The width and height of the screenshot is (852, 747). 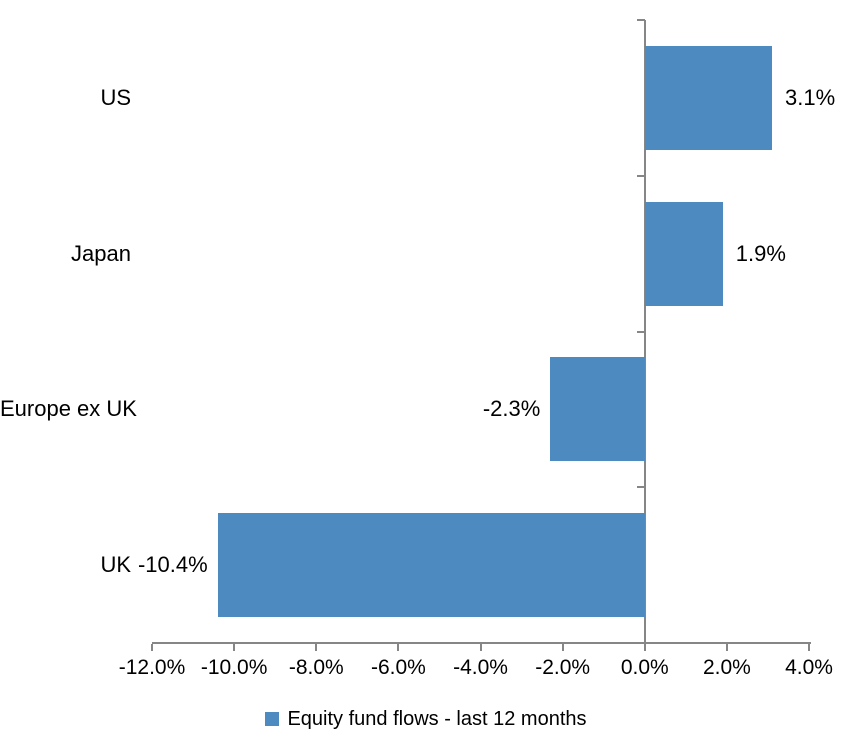 What do you see at coordinates (644, 335) in the screenshot?
I see `zero-line` at bounding box center [644, 335].